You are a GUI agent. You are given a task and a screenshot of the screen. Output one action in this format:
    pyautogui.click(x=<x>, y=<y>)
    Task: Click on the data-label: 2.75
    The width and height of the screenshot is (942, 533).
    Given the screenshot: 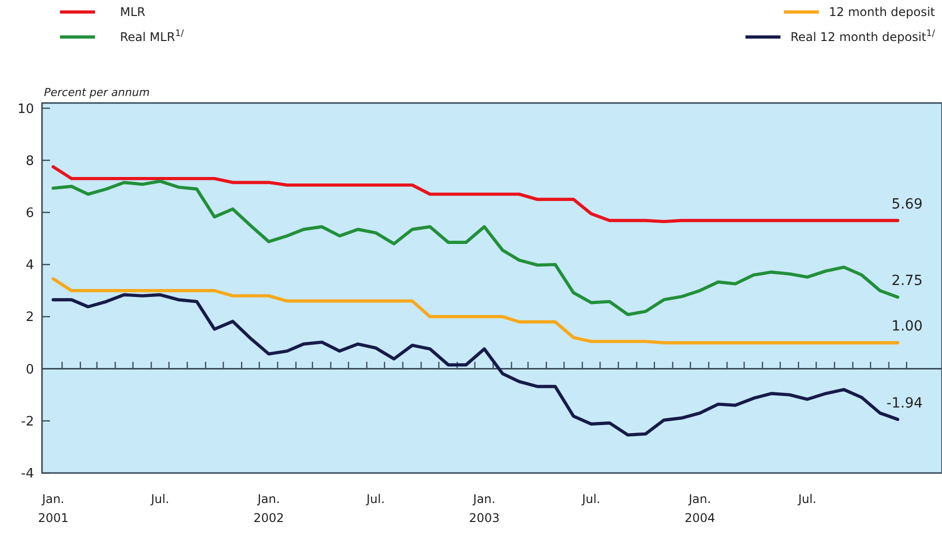 What is the action you would take?
    pyautogui.click(x=907, y=281)
    